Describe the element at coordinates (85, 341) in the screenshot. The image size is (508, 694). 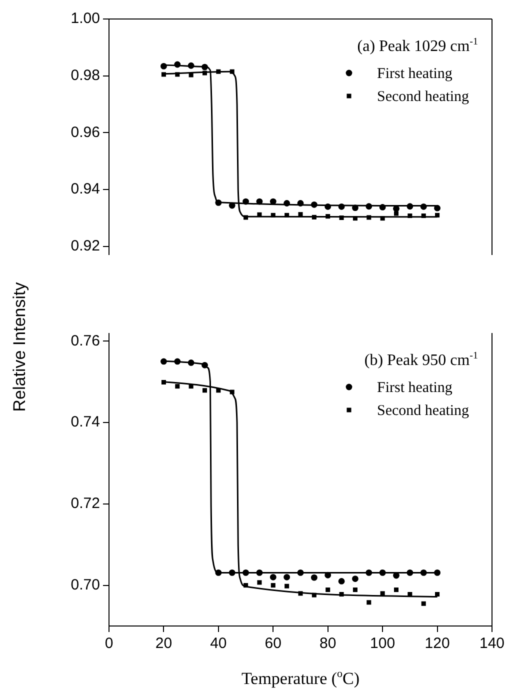
I see `y-tick-label: 0.76` at that location.